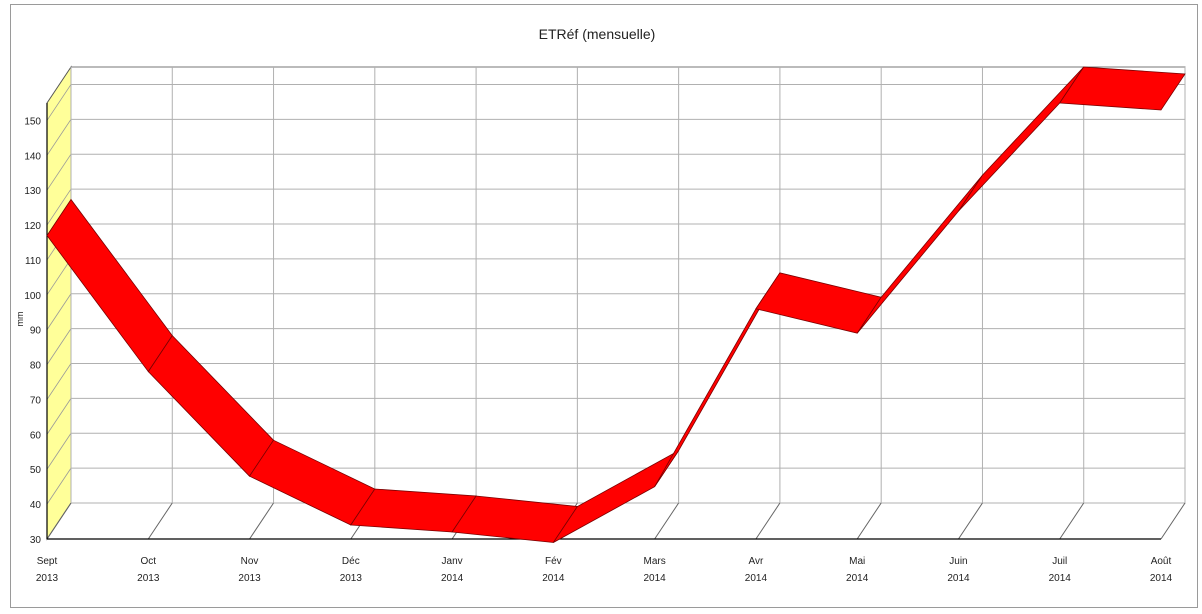 The height and width of the screenshot is (614, 1202). Describe the element at coordinates (148, 561) in the screenshot. I see `x-tick-label-month: Oct` at that location.